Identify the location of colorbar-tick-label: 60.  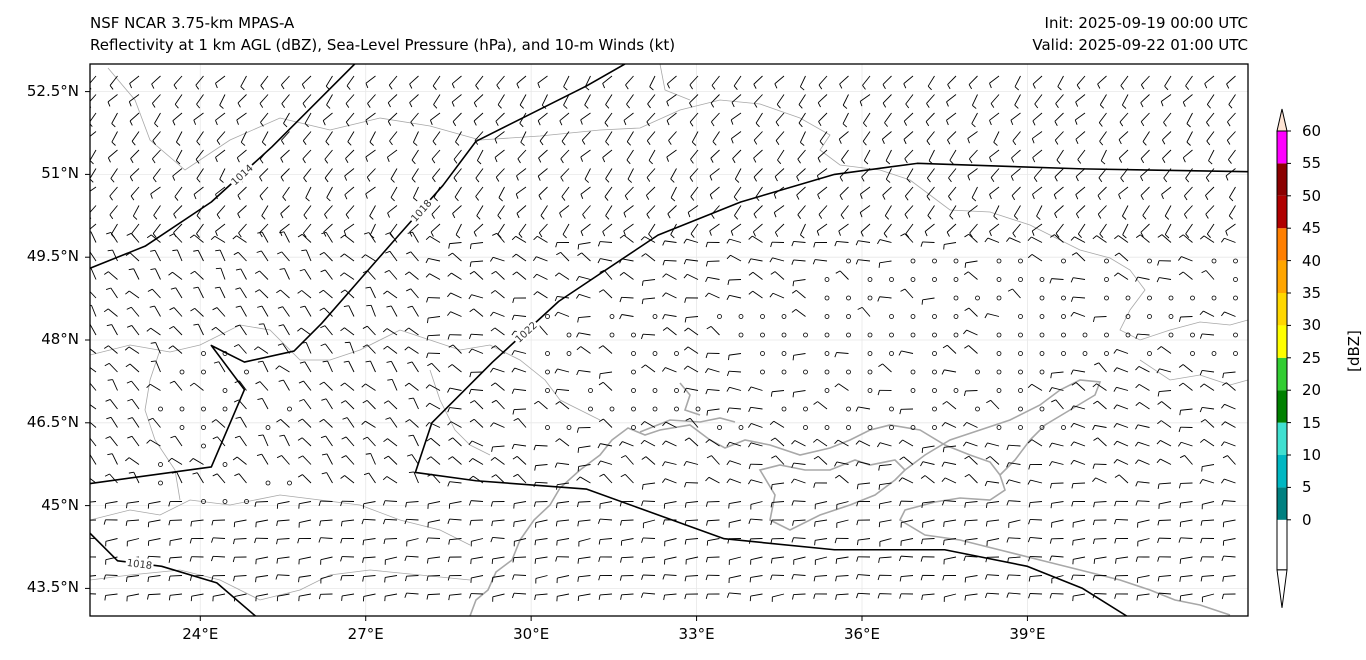
(1312, 131).